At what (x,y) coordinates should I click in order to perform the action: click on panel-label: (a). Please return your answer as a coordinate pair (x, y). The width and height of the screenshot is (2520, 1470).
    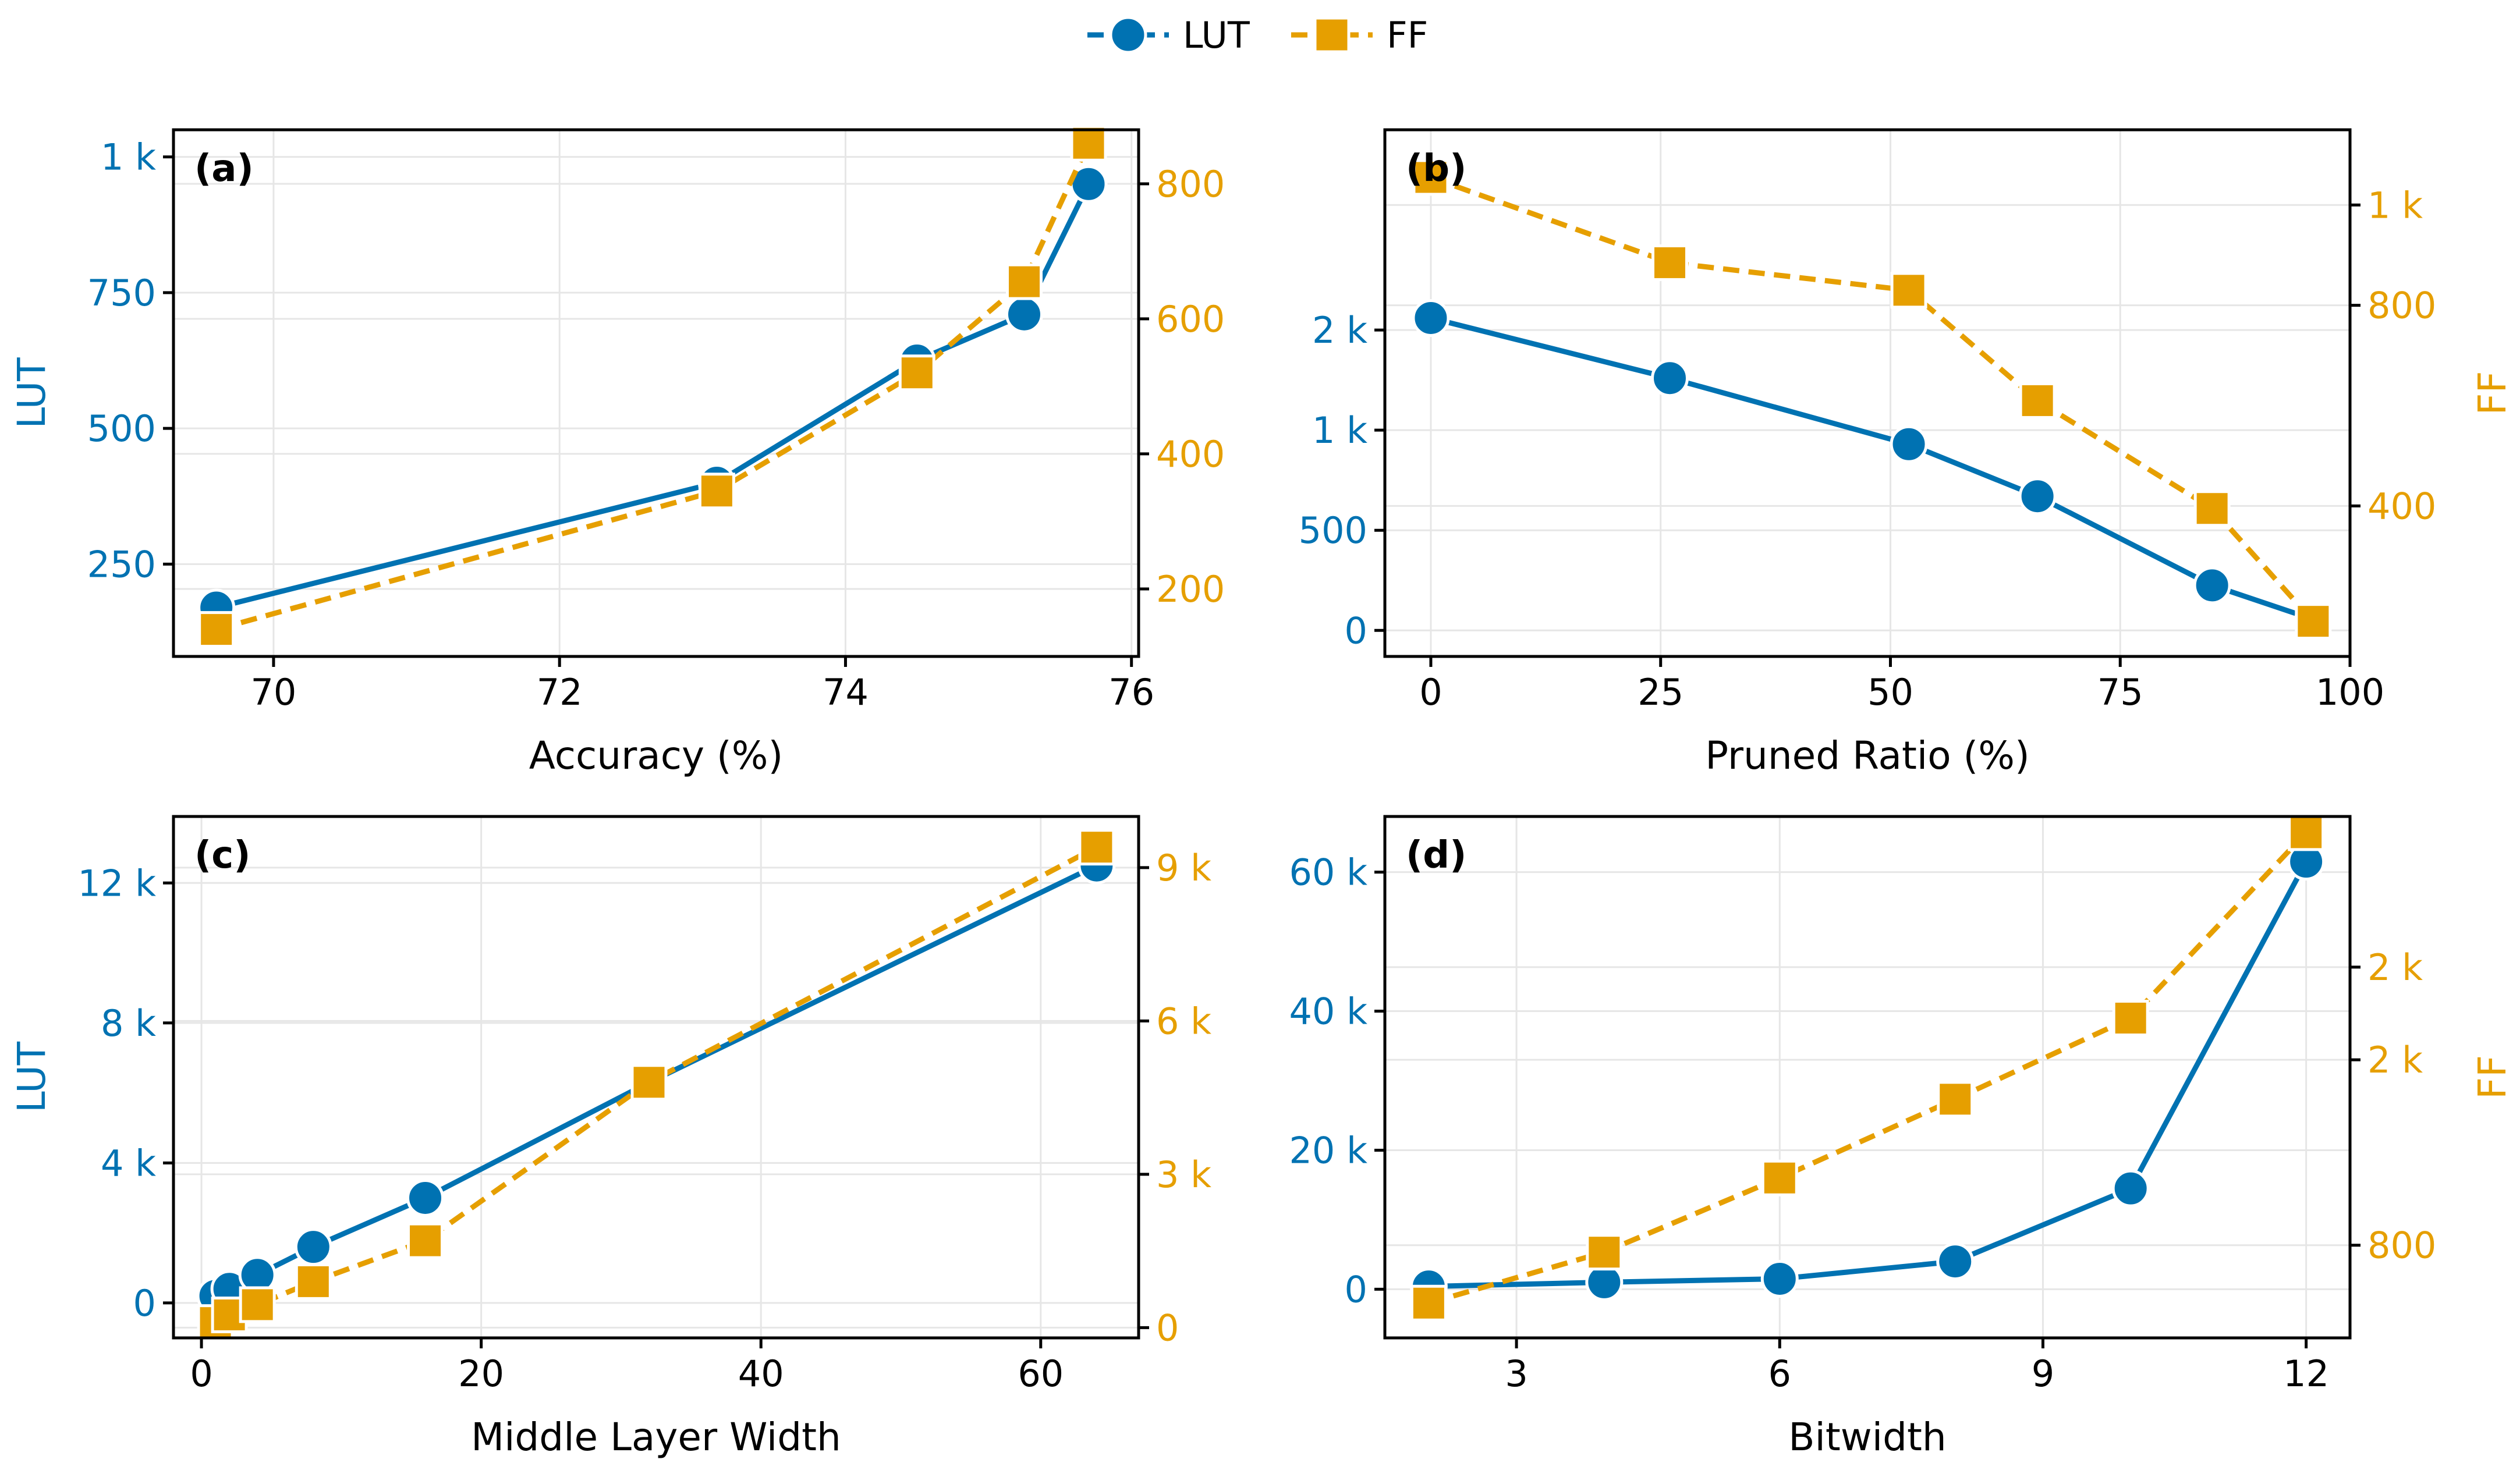
    Looking at the image, I should click on (224, 169).